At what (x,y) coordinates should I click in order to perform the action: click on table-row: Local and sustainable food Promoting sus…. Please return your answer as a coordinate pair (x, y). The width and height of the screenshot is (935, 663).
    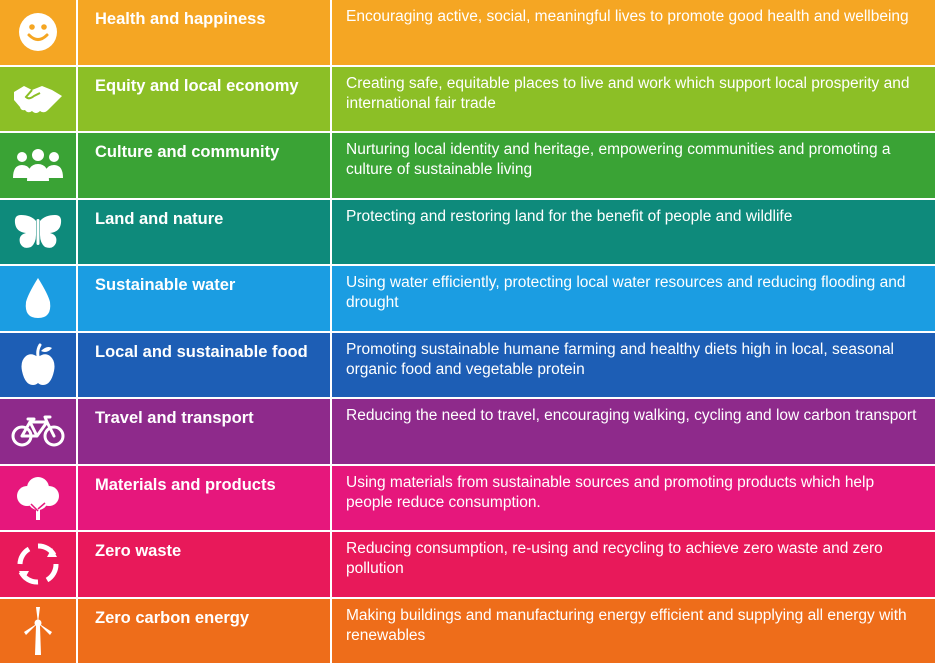
    Looking at the image, I should click on (467, 364).